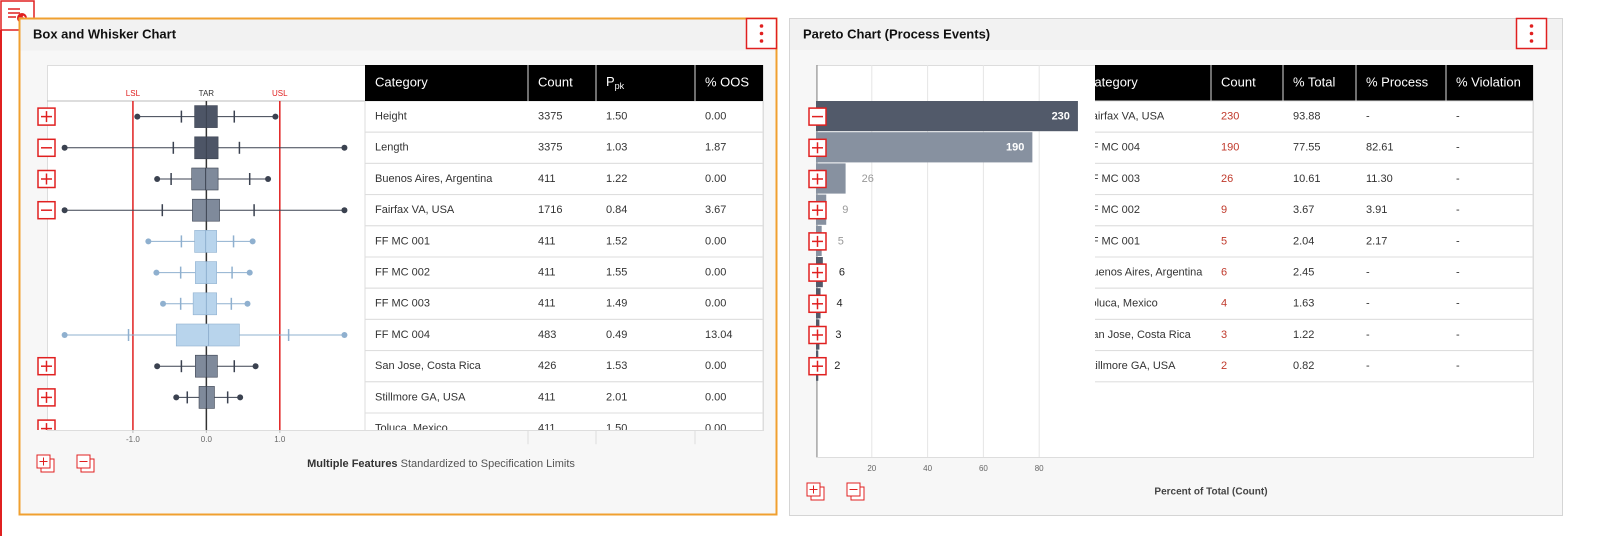 The width and height of the screenshot is (1600, 541). I want to click on table-cell: FF MC 002, so click(1112, 210).